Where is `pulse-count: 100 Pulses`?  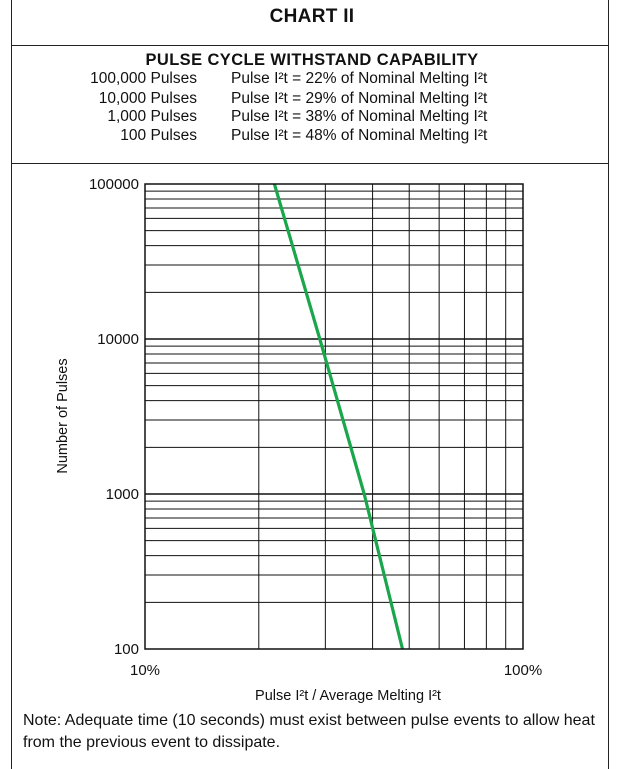
pulse-count: 100 Pulses is located at coordinates (158, 135).